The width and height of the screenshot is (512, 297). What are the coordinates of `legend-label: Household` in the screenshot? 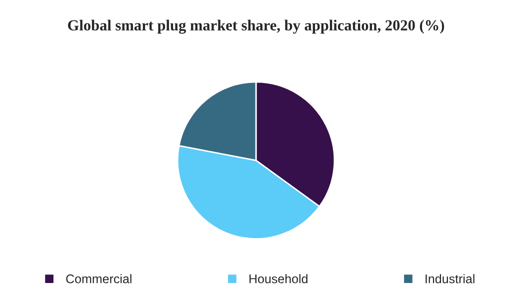 It's located at (278, 279).